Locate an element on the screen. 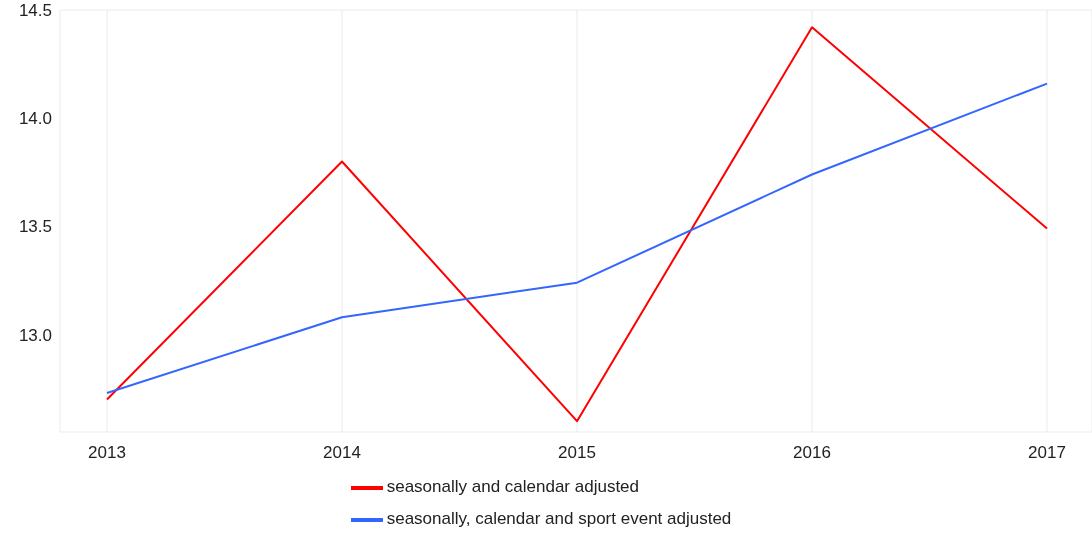  x-tick-label: 2013 is located at coordinates (107, 453).